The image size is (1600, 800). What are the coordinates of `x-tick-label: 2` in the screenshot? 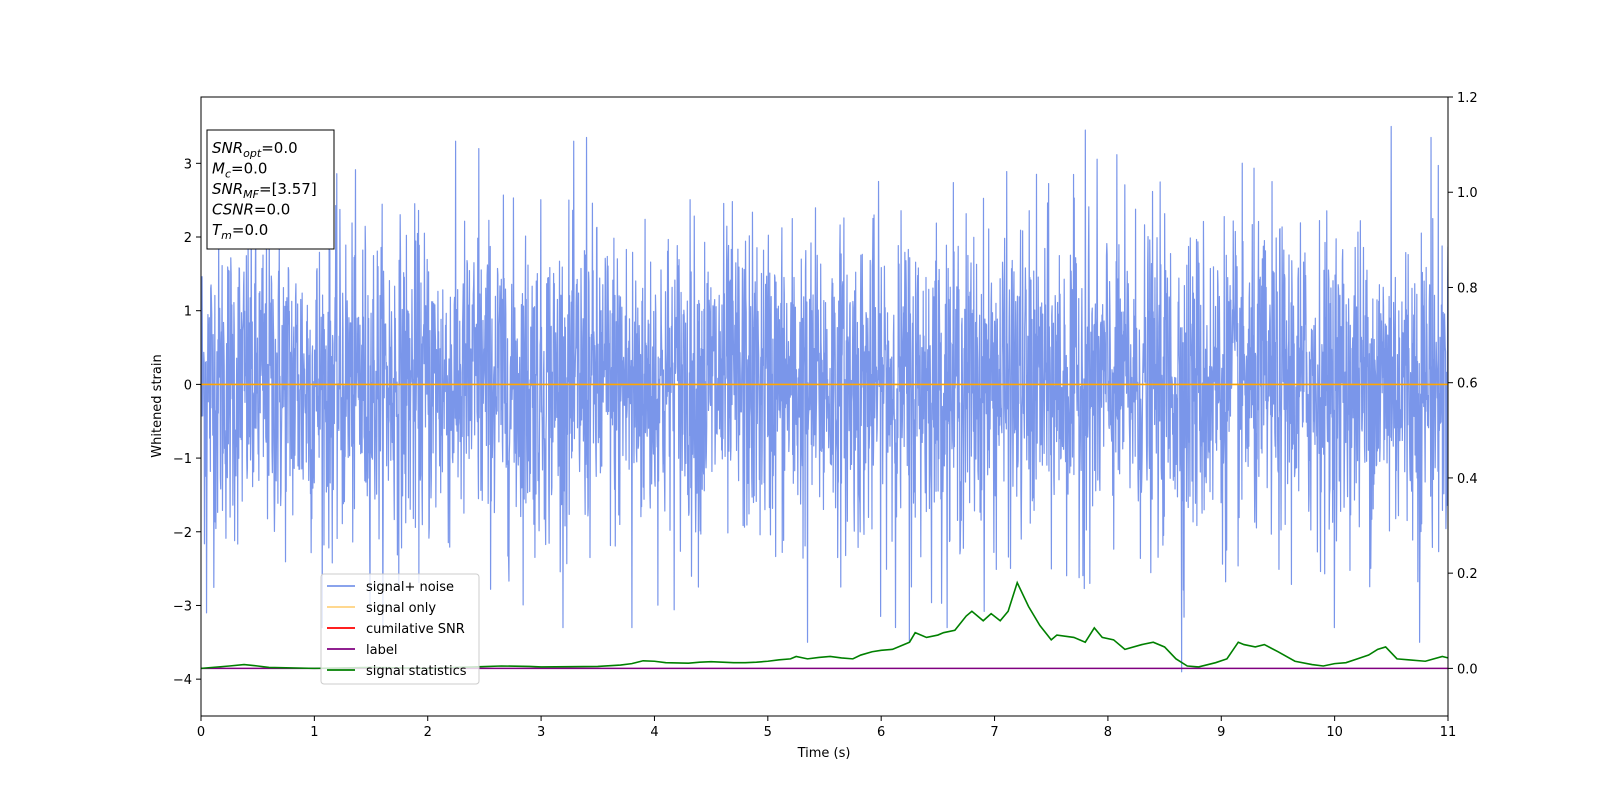 It's located at (428, 732).